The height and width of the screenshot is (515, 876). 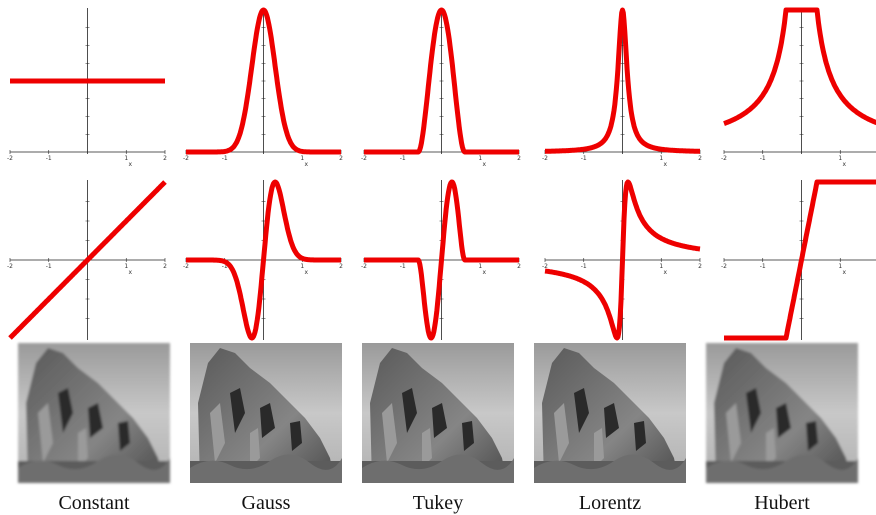 What do you see at coordinates (782, 503) in the screenshot?
I see `caption: Hubert` at bounding box center [782, 503].